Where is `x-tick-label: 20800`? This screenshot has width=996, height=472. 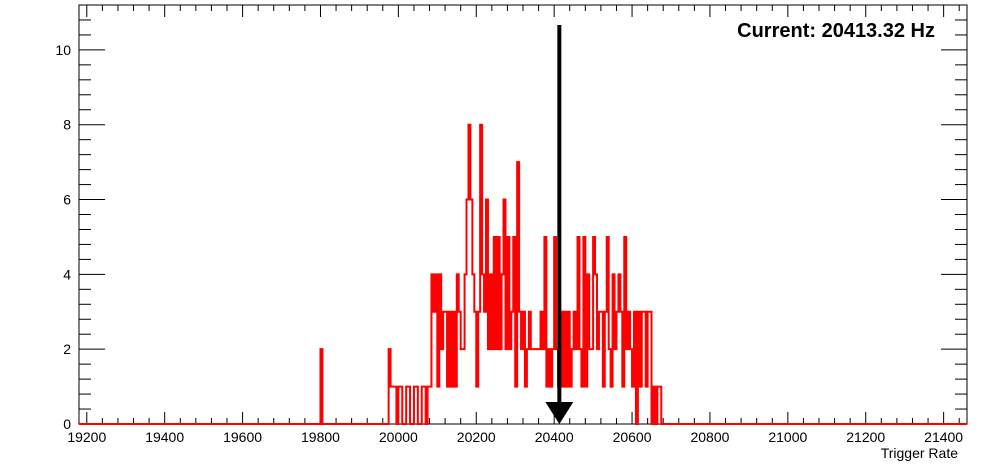 x-tick-label: 20800 is located at coordinates (709, 437).